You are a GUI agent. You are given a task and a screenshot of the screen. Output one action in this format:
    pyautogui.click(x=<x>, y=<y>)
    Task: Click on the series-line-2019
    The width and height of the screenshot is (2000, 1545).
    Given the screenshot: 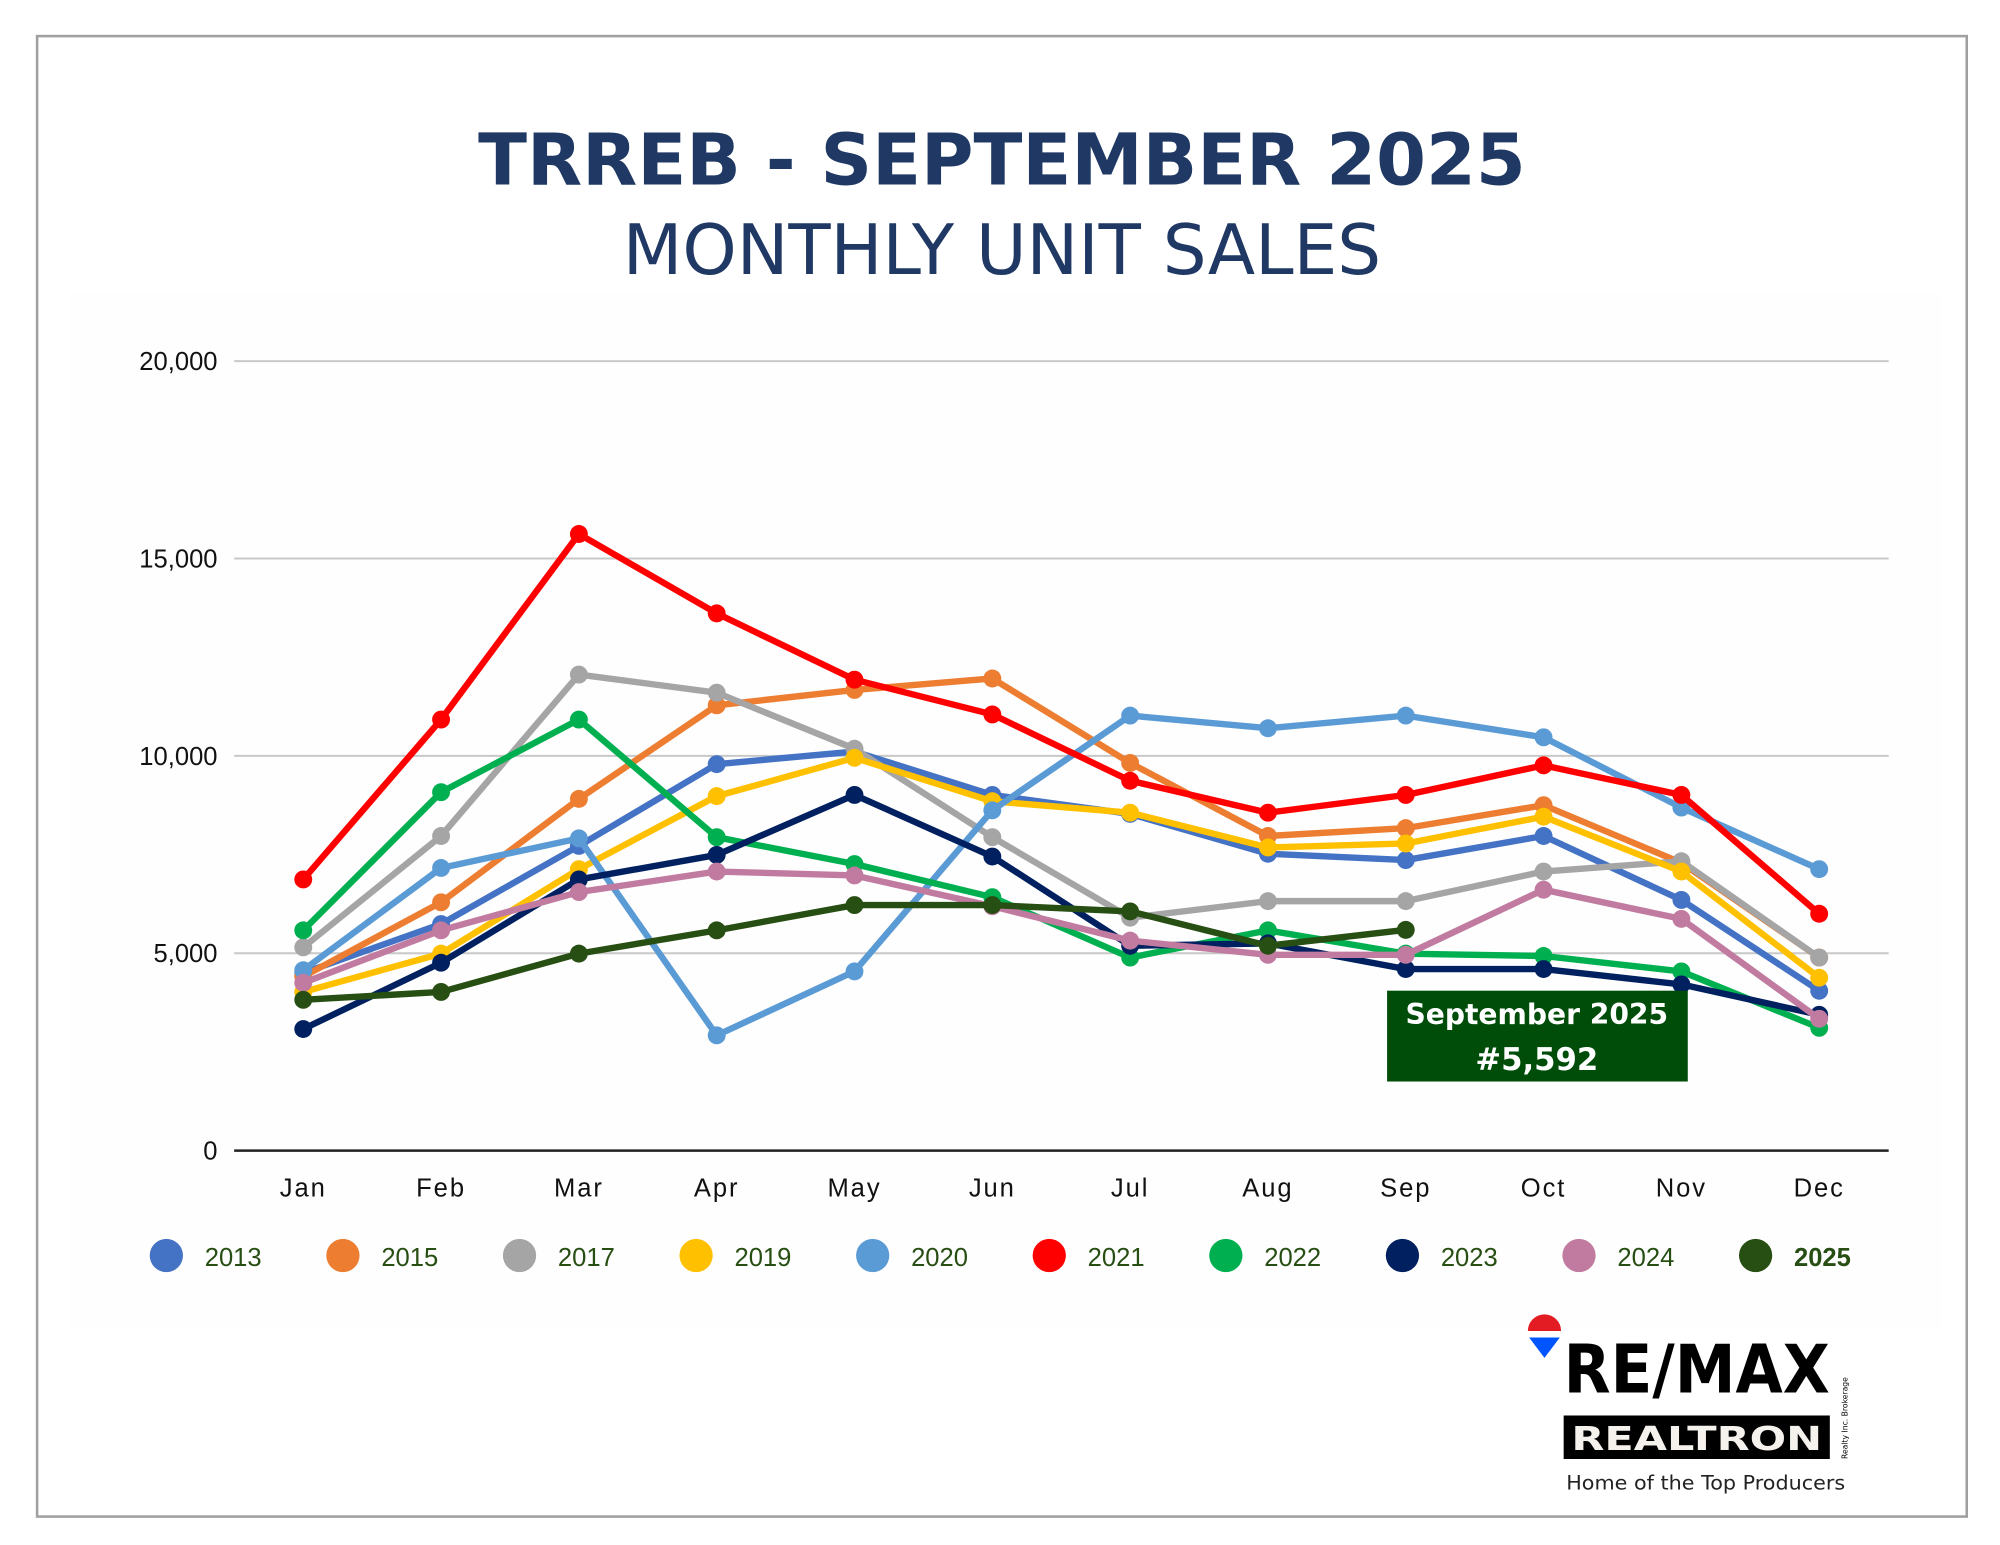 What is the action you would take?
    pyautogui.click(x=1062, y=875)
    